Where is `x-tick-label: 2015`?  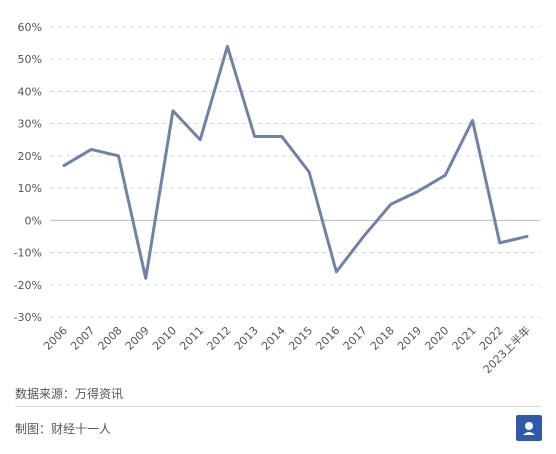
x-tick-label: 2015 is located at coordinates (300, 338).